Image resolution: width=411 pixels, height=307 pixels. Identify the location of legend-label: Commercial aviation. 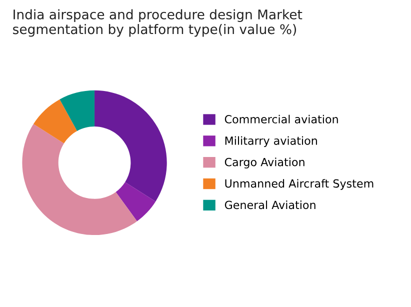
(281, 119).